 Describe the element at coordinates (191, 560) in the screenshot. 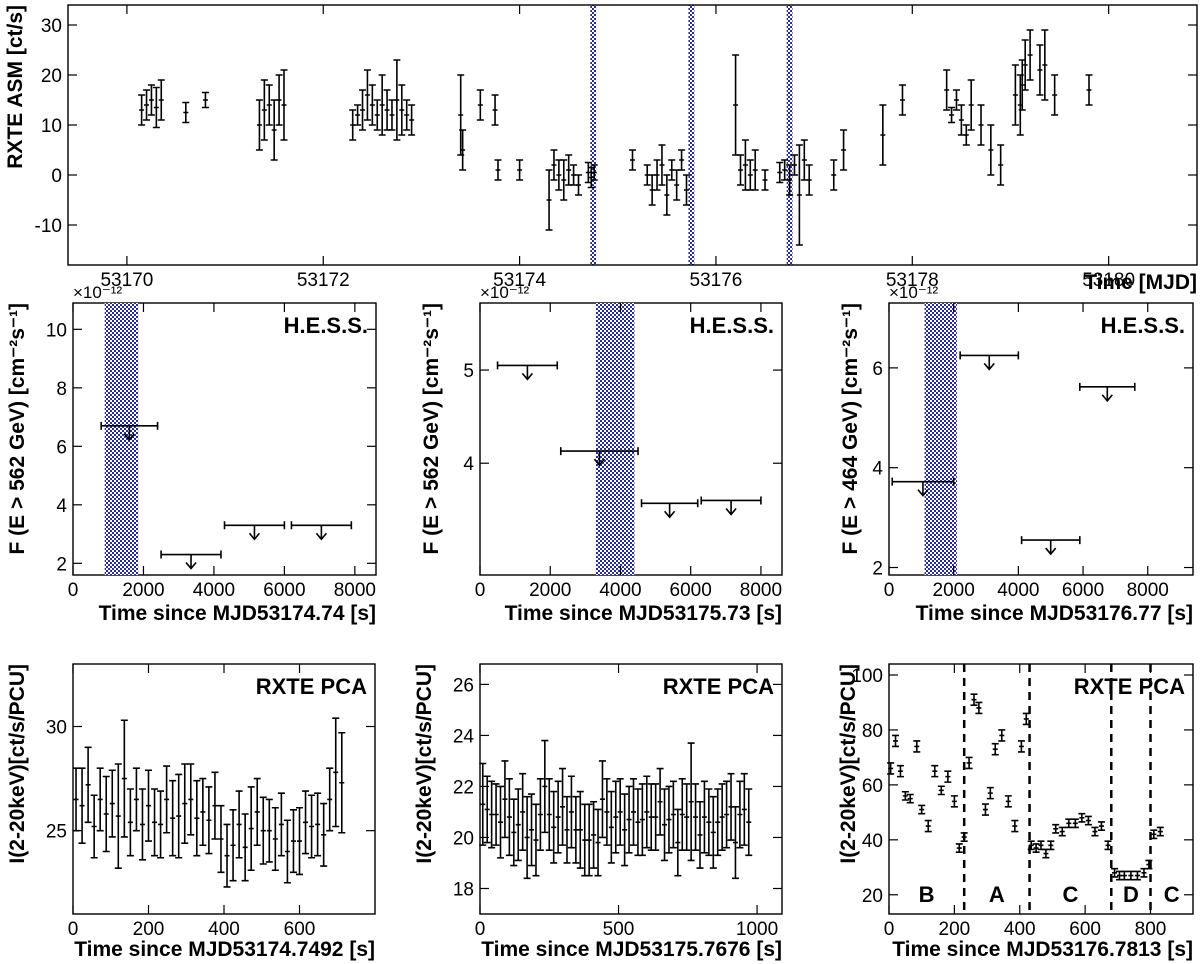

I see `hess1-upper-limit` at that location.